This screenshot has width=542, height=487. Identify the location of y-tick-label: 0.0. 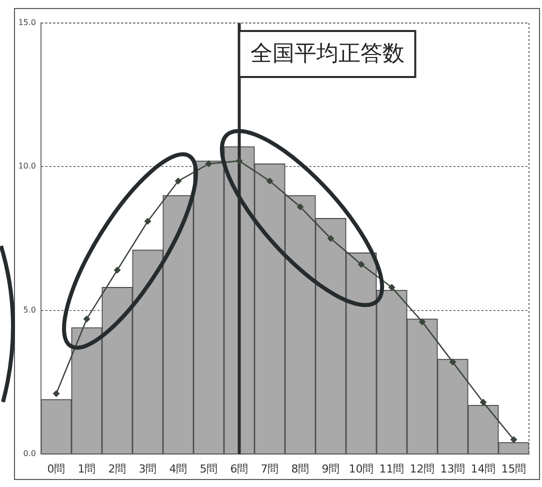
(29, 453).